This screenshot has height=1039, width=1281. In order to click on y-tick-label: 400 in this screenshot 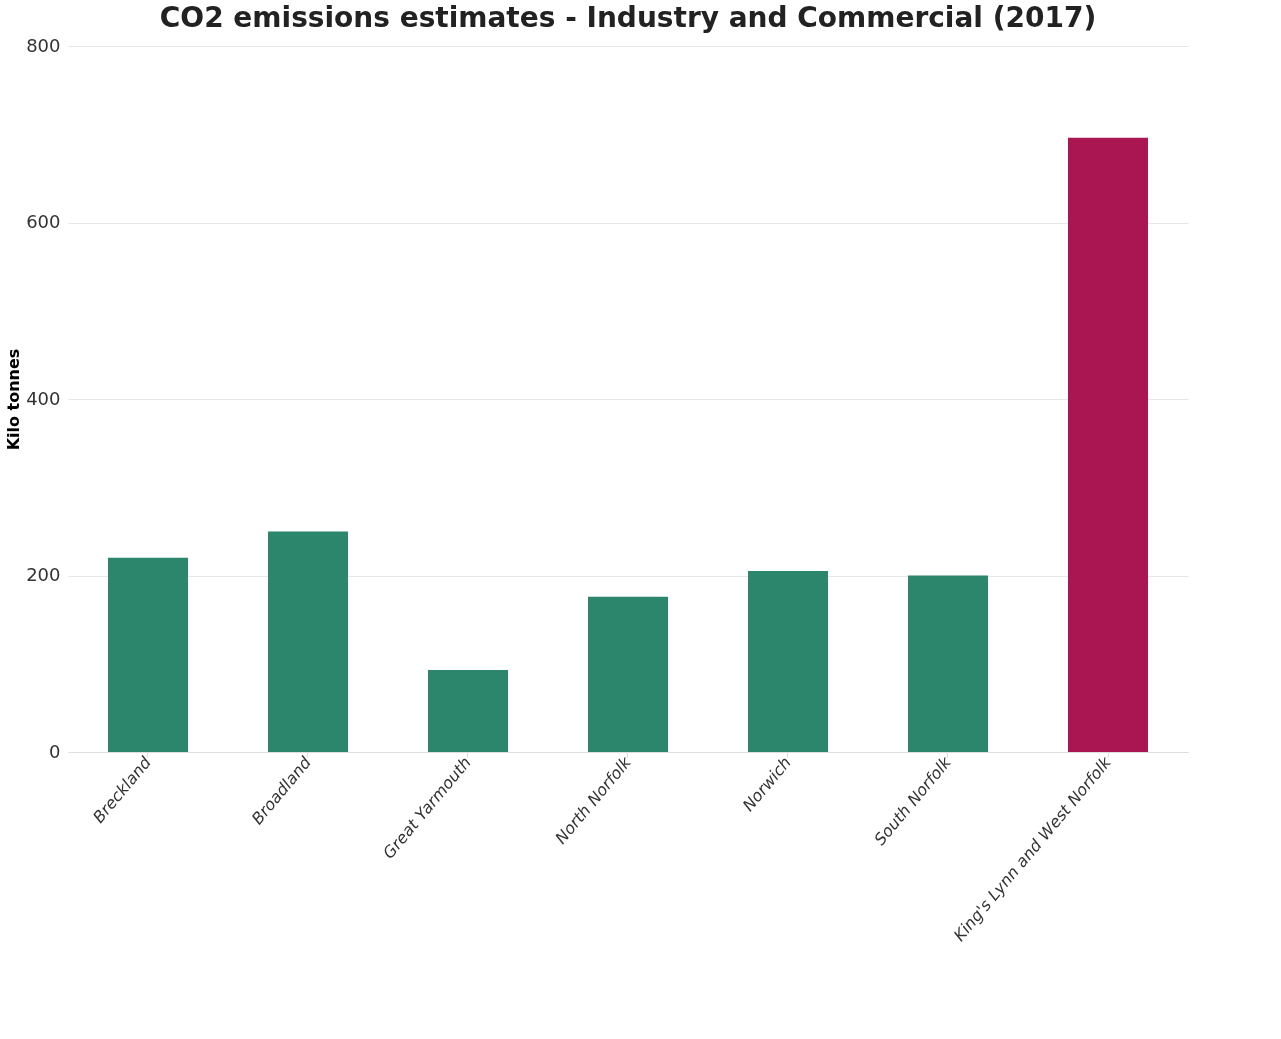, I will do `click(43, 398)`.